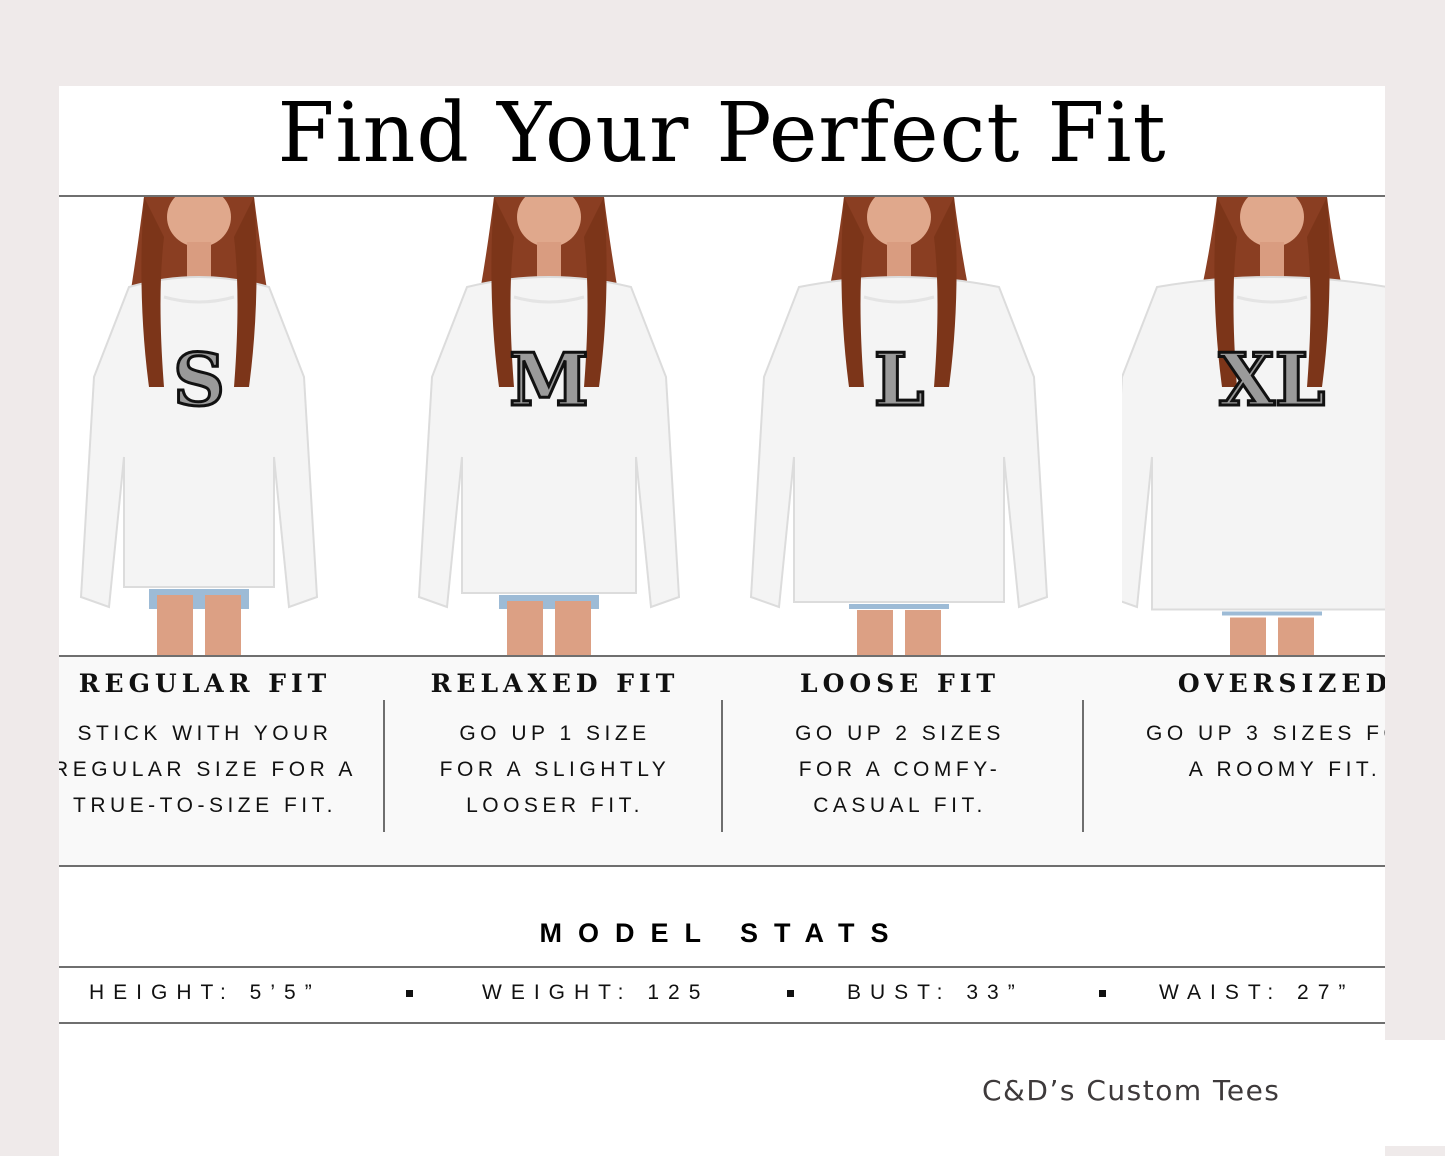 This screenshot has height=1156, width=1445. I want to click on size-letter: XL, so click(1272, 380).